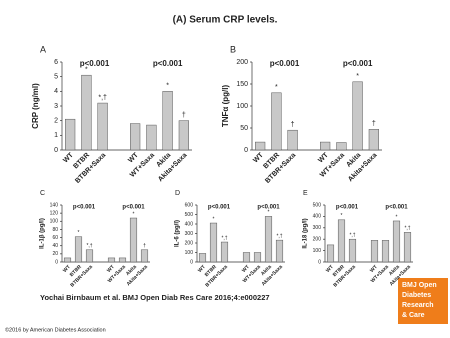  What do you see at coordinates (55, 329) in the screenshot?
I see `copyright: ©2016 by American Diabetes Association` at bounding box center [55, 329].